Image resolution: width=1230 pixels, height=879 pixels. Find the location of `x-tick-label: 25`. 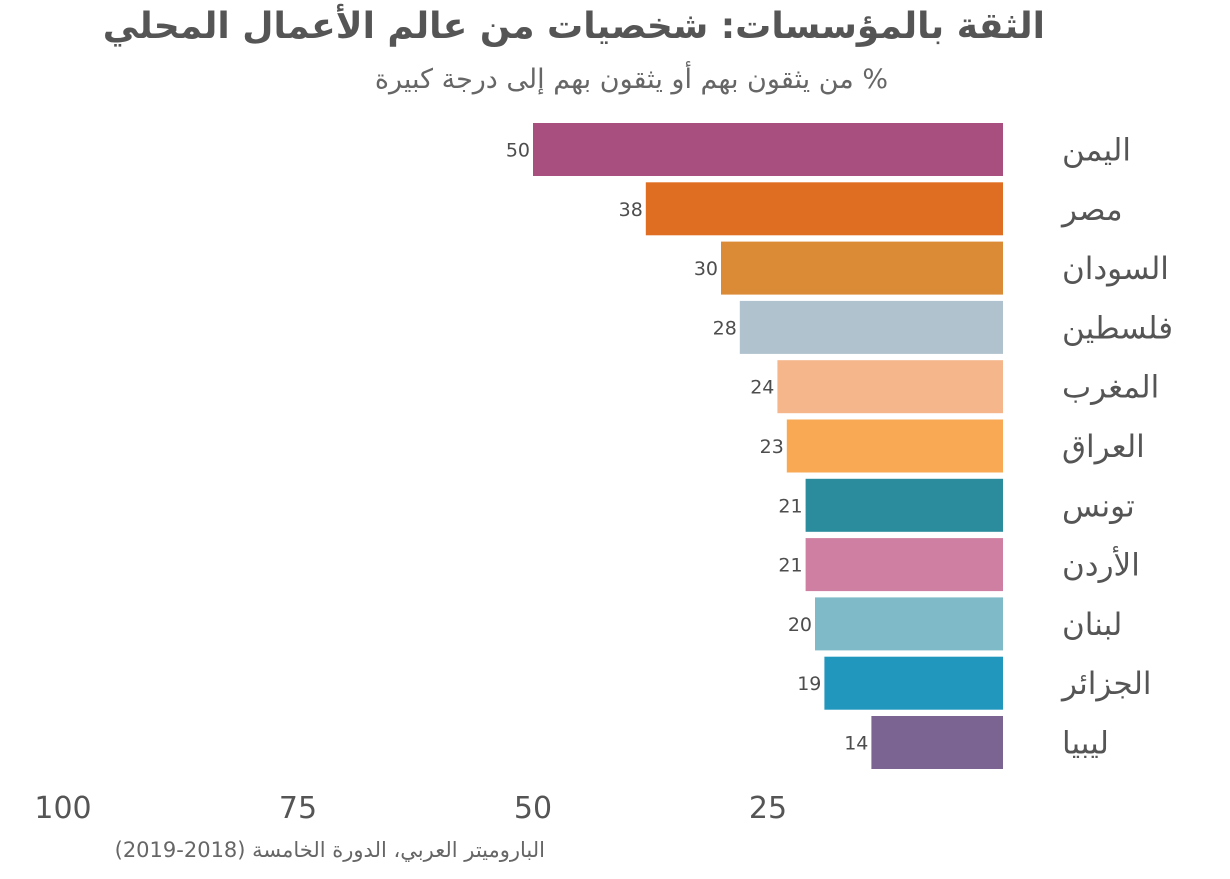

x-tick-label: 25 is located at coordinates (768, 808).